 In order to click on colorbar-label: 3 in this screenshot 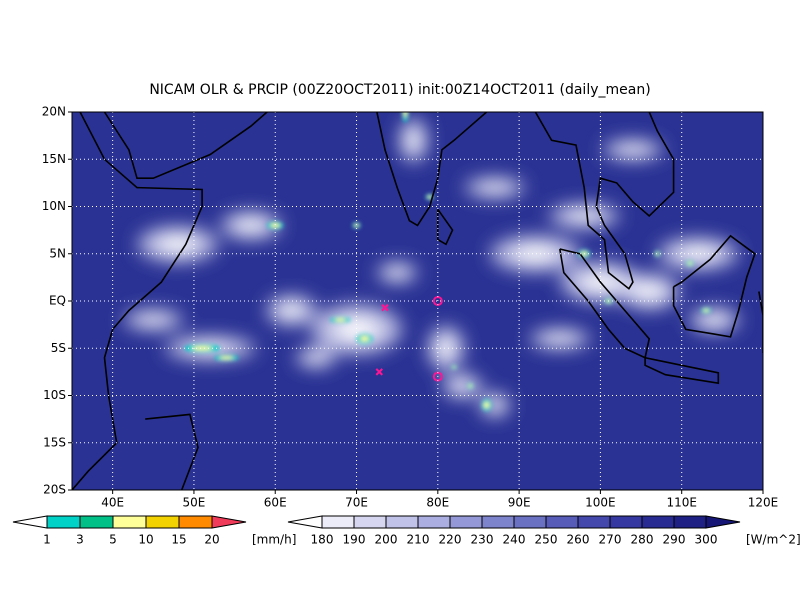, I will do `click(80, 540)`.